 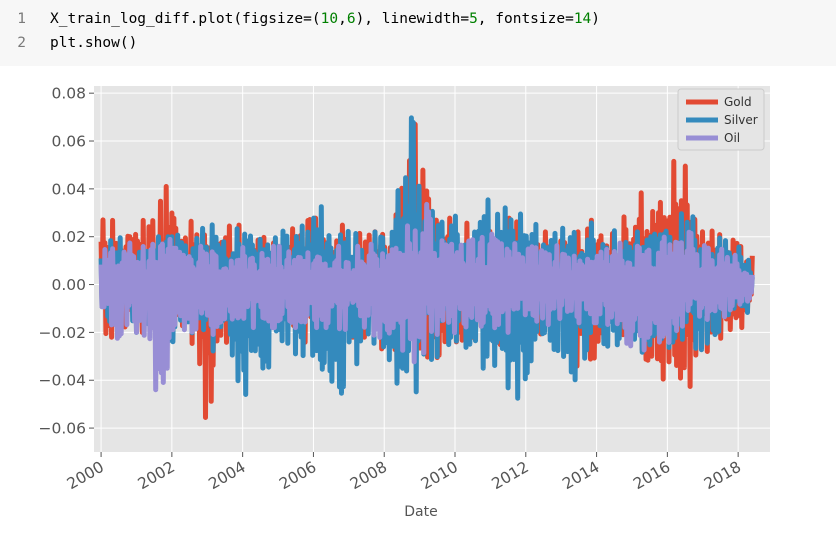 I want to click on x-tick-label: 2014, so click(x=580, y=475).